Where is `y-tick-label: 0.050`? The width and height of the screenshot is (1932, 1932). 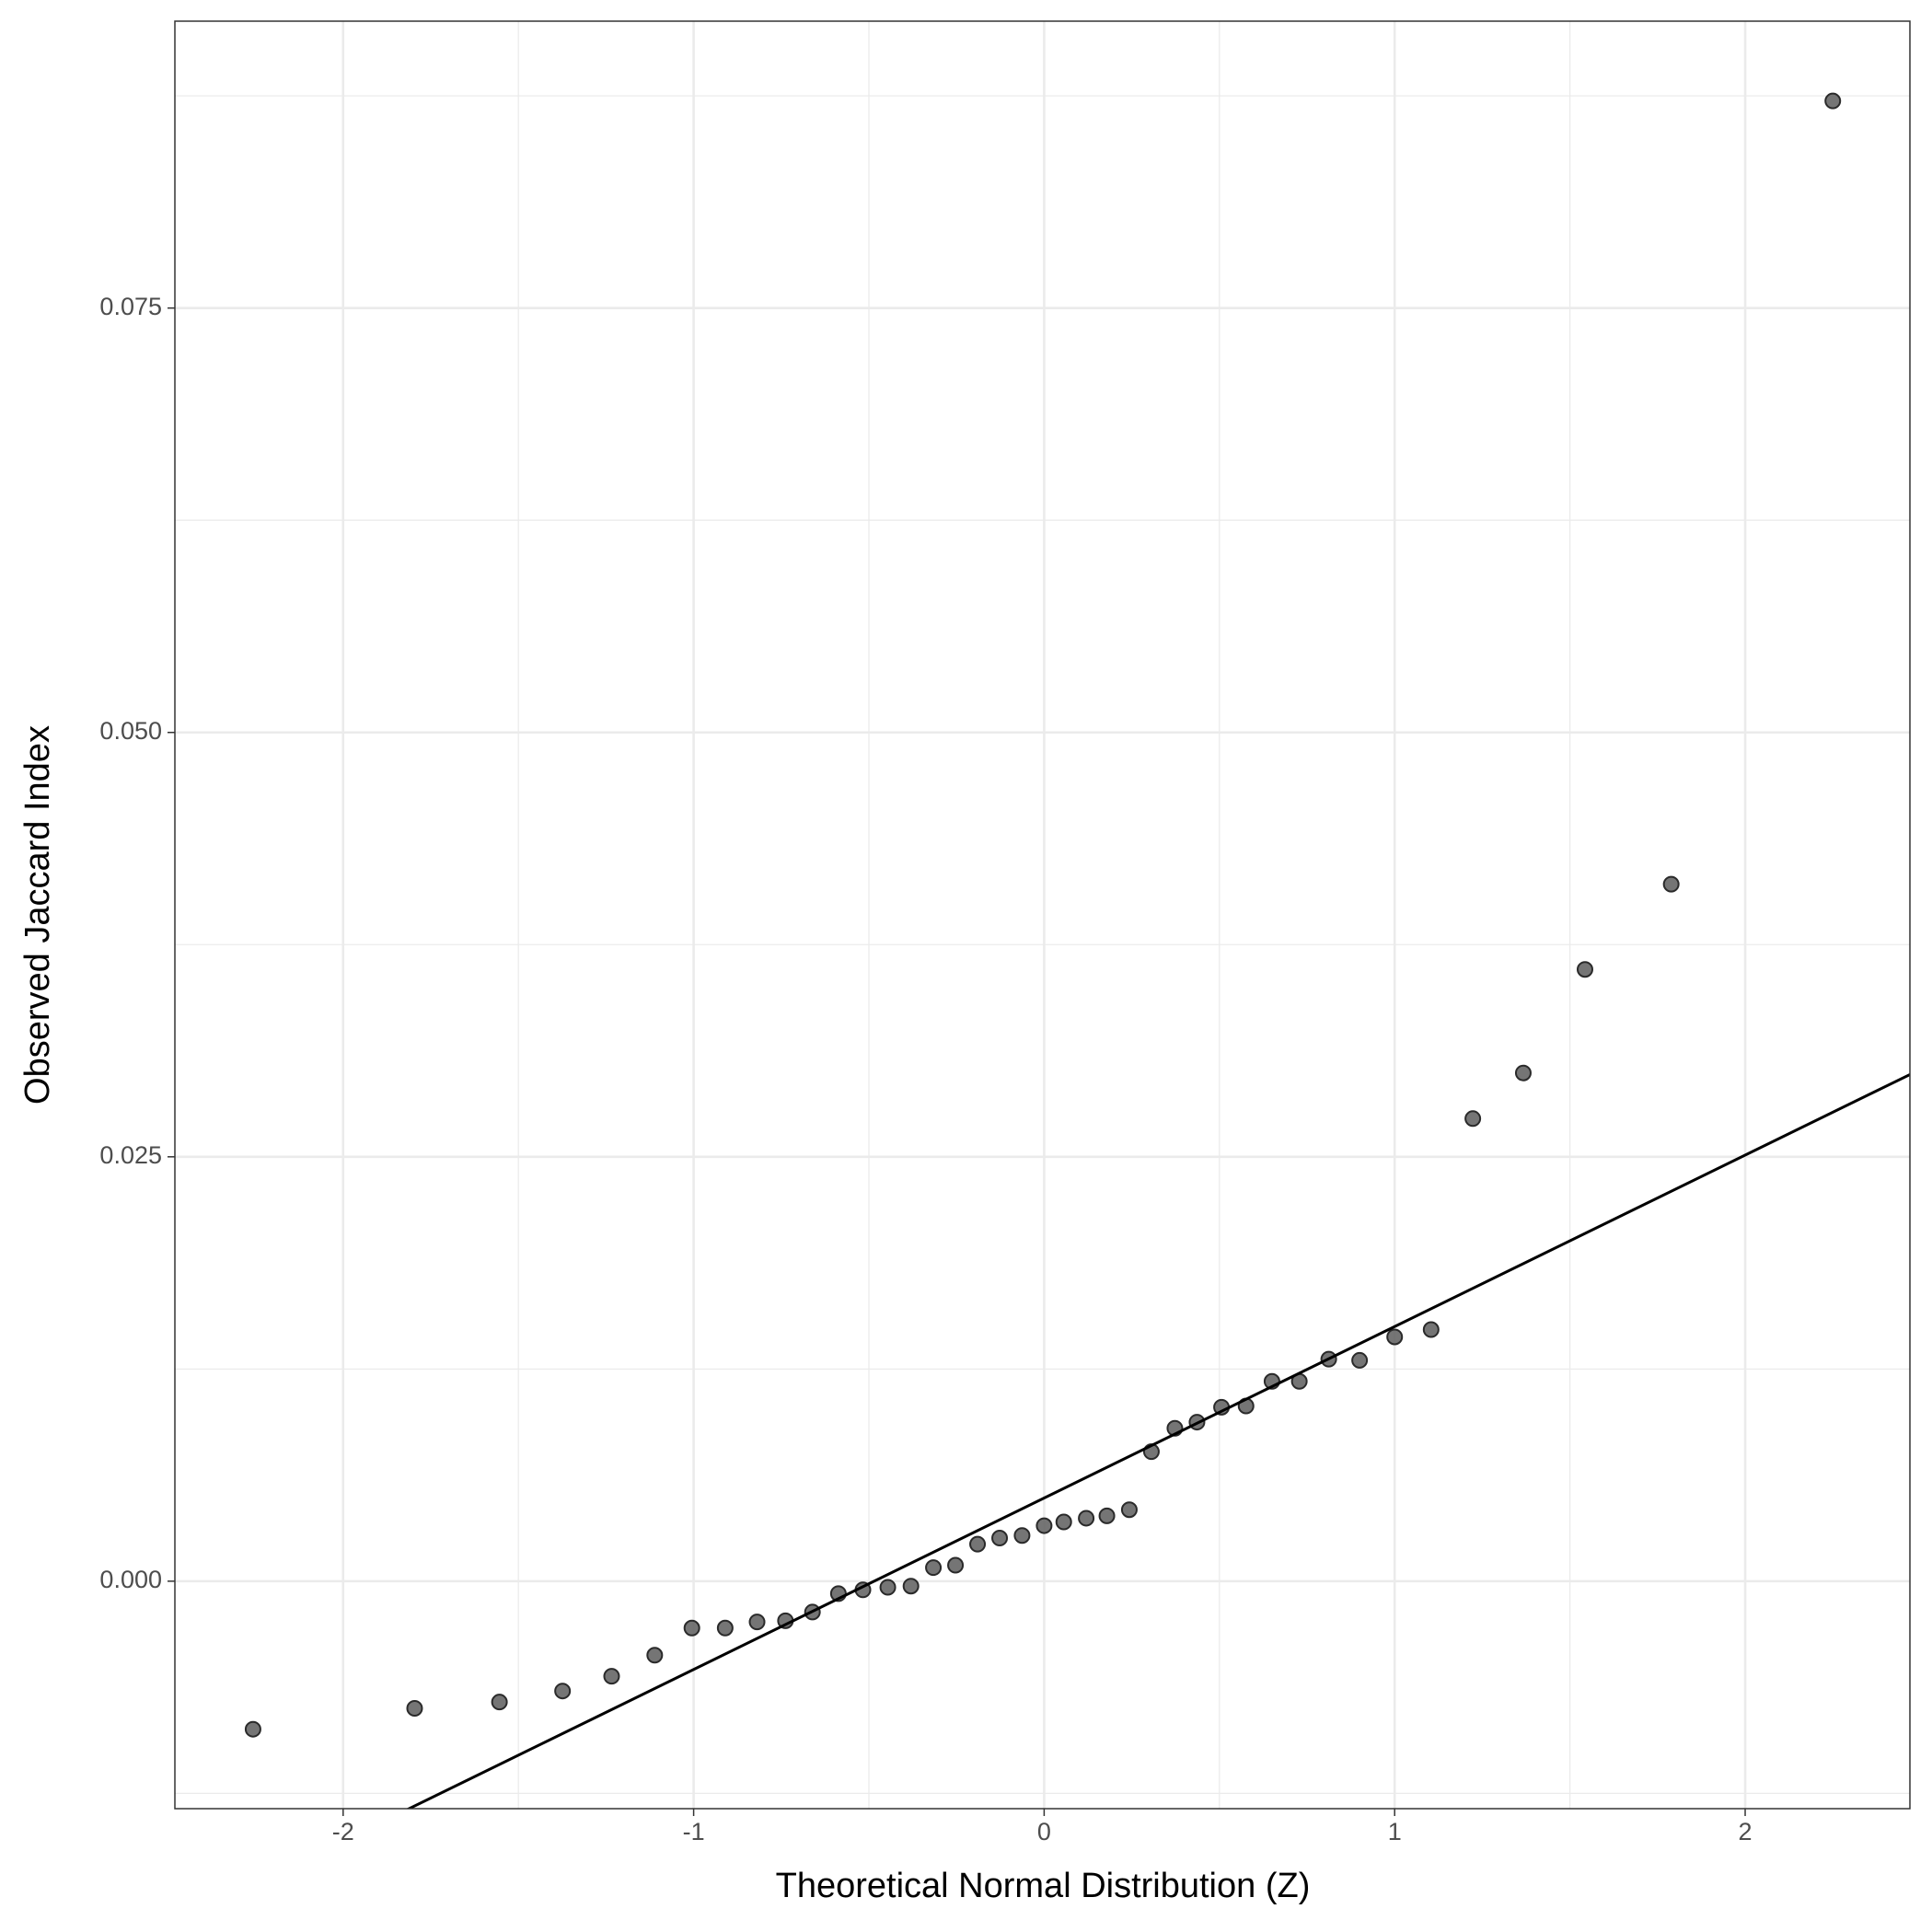
y-tick-label: 0.050 is located at coordinates (130, 731).